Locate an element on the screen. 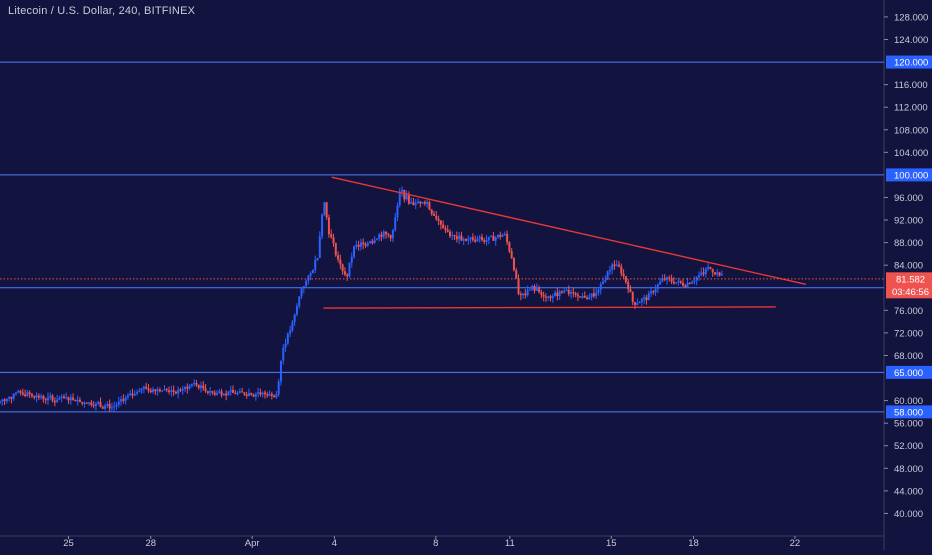  time-tick-label: Apr is located at coordinates (252, 543).